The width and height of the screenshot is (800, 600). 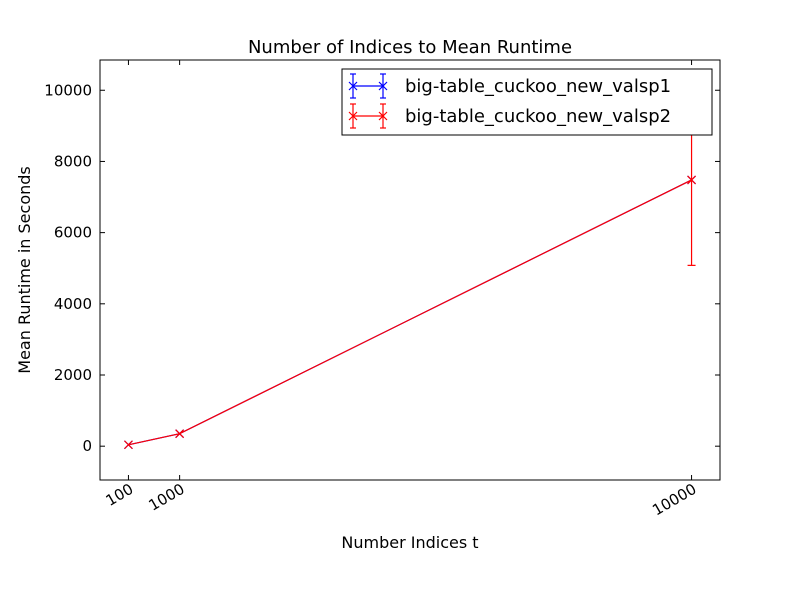 I want to click on y-tick-label-4: 8000, so click(x=73, y=161).